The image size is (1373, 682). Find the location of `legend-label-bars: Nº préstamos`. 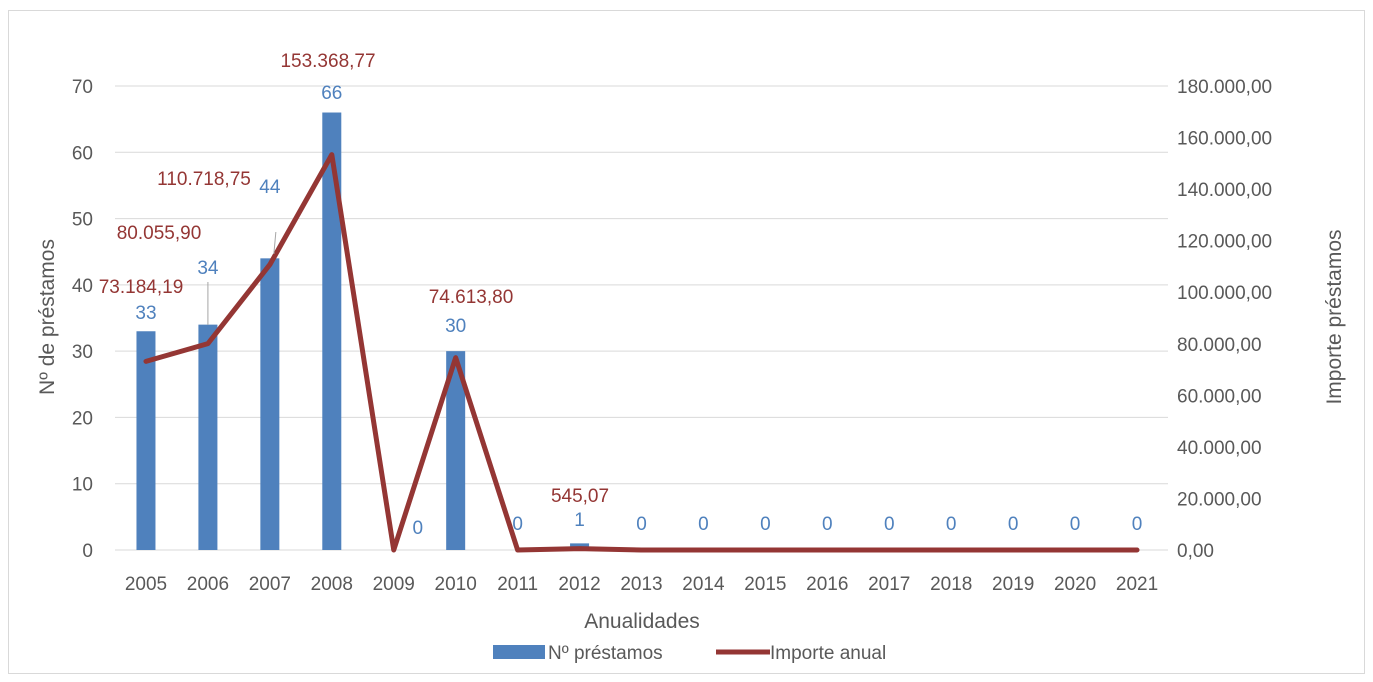

legend-label-bars: Nº préstamos is located at coordinates (605, 653).